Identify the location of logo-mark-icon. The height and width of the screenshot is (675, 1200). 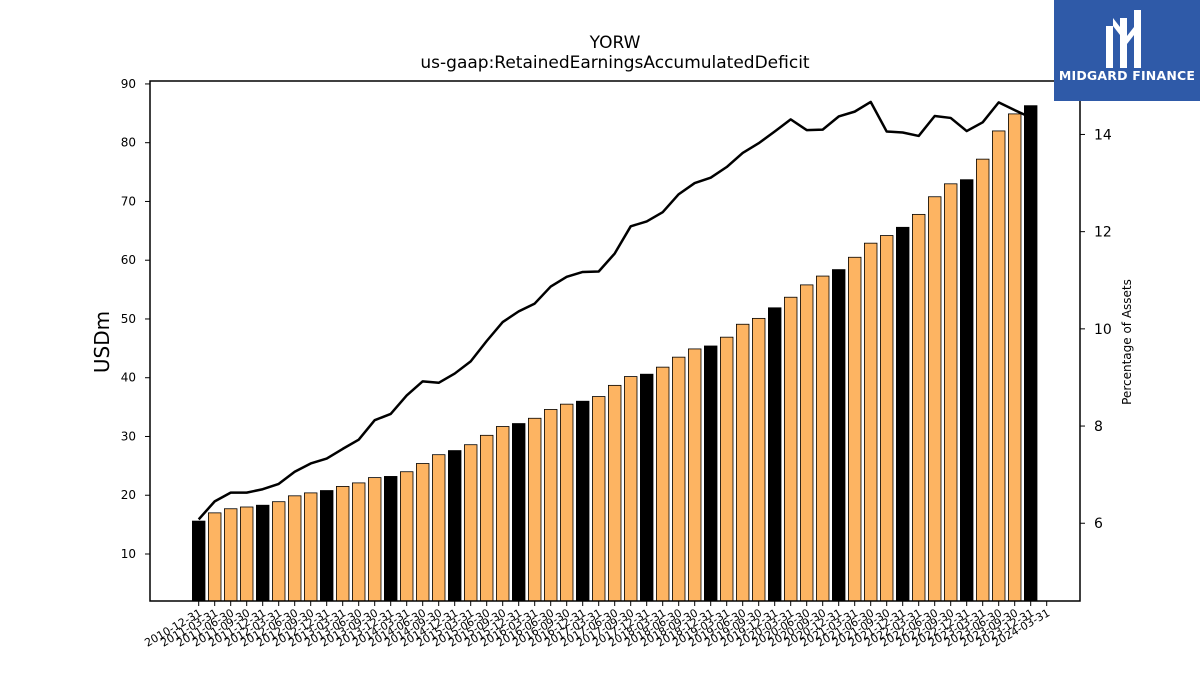
(1123, 39).